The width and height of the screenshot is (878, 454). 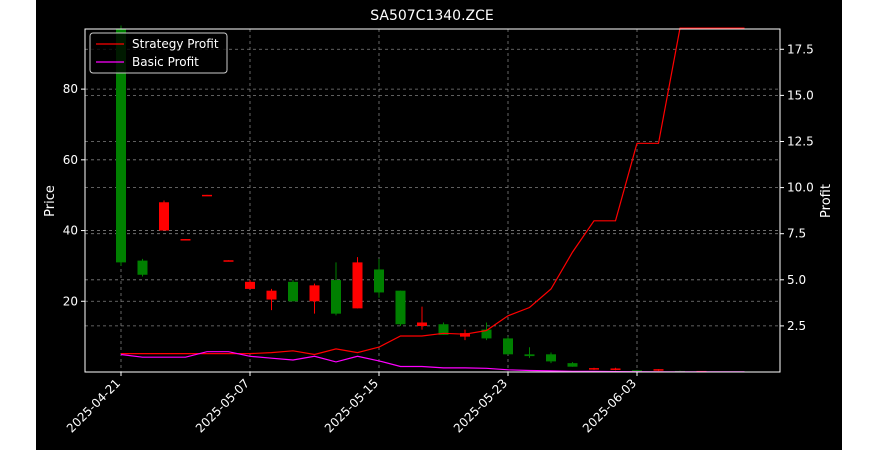 What do you see at coordinates (175, 44) in the screenshot?
I see `legend-label-strategy: Strategy Profit` at bounding box center [175, 44].